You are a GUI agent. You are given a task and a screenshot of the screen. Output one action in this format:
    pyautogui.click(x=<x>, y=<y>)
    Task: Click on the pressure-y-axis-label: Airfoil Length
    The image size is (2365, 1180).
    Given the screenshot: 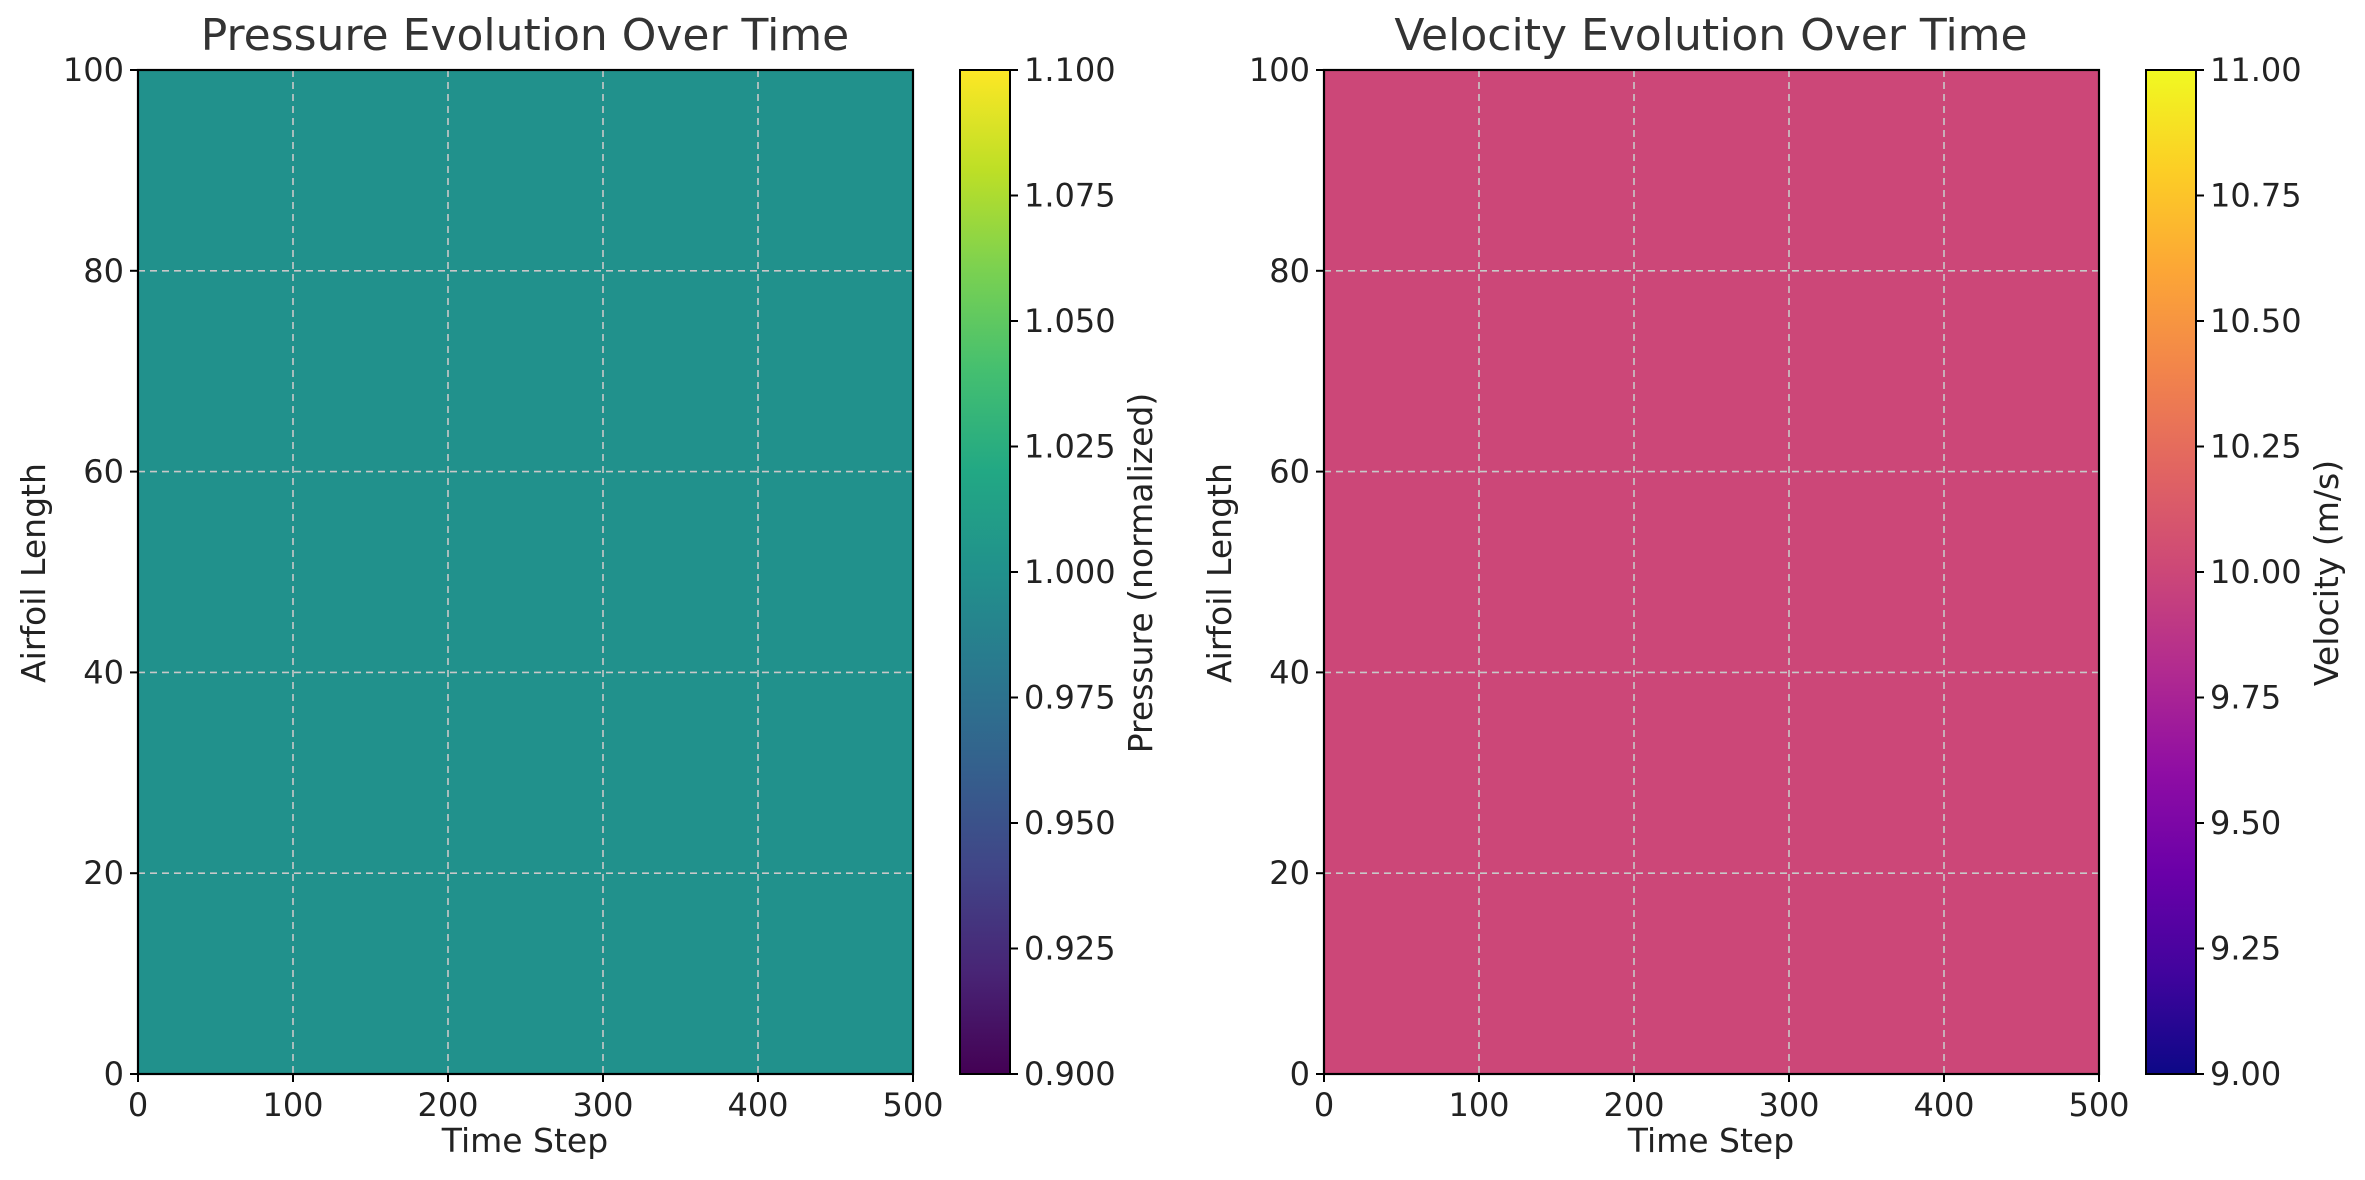 What is the action you would take?
    pyautogui.click(x=33, y=573)
    